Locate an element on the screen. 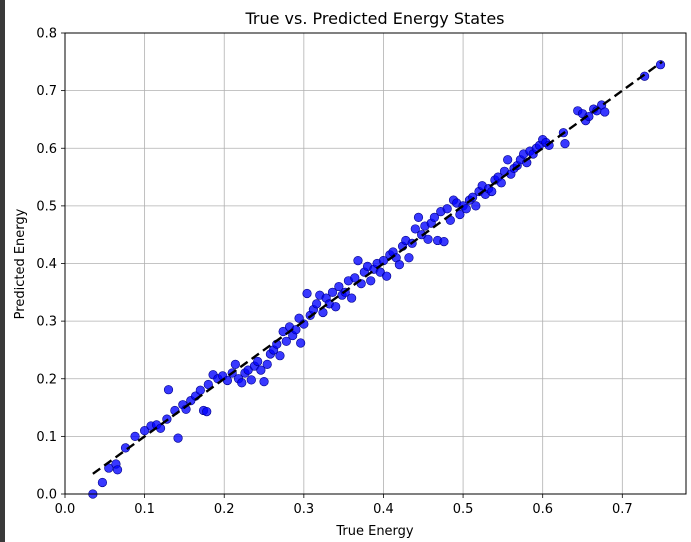 Image resolution: width=691 pixels, height=542 pixels. y-tick-label: 0.2 is located at coordinates (46, 379).